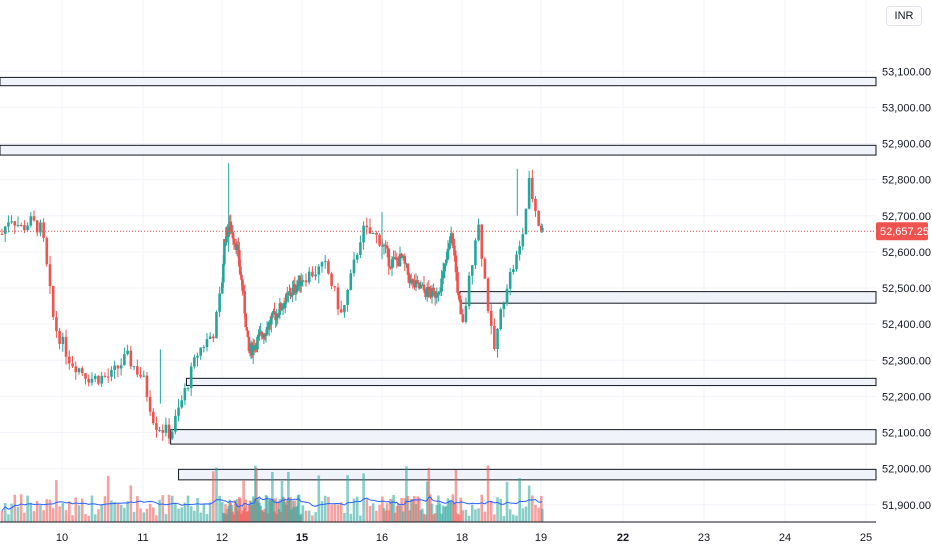 The image size is (932, 550). Describe the element at coordinates (222, 538) in the screenshot. I see `time-tick-label: 12` at that location.